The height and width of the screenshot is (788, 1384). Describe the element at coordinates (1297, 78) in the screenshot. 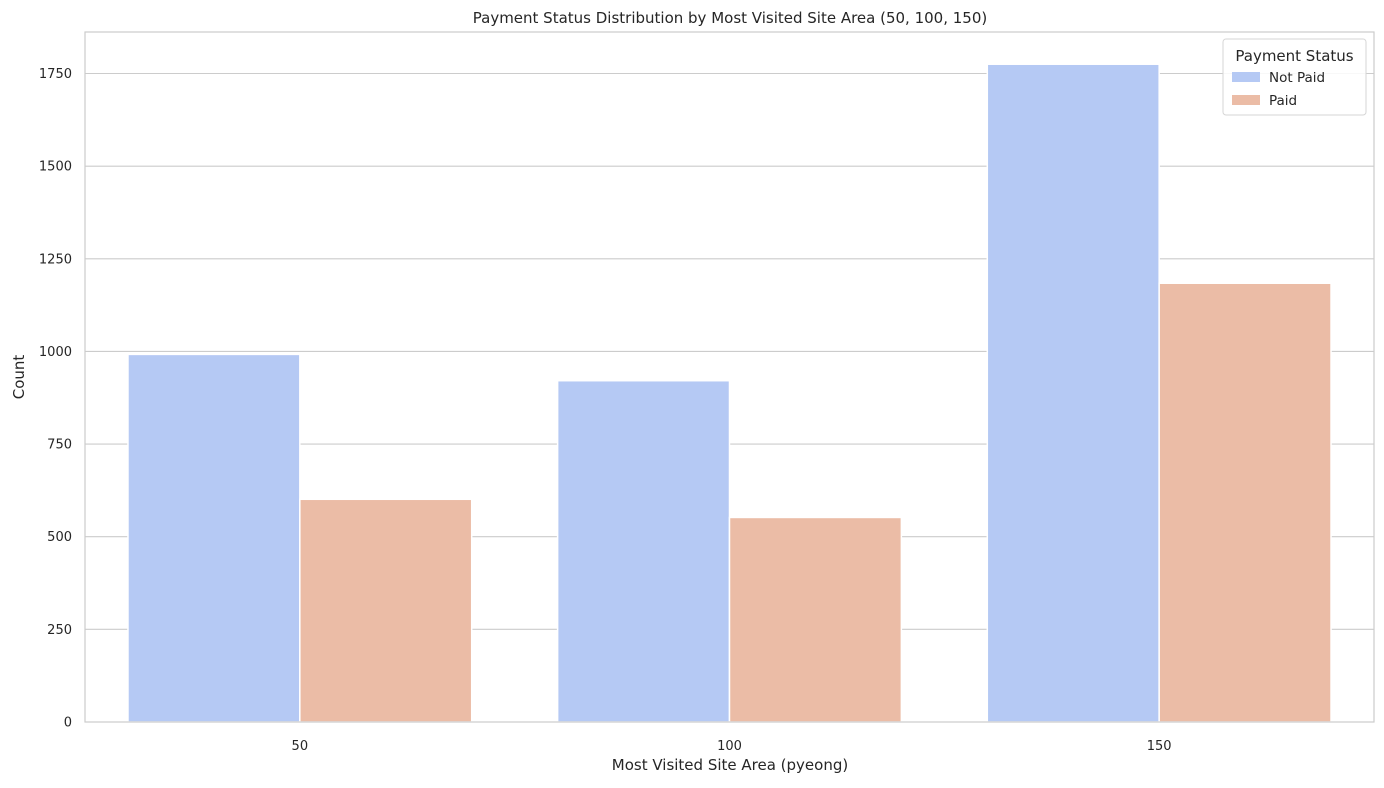

I see `legend-label-not-paid: Not Paid` at that location.